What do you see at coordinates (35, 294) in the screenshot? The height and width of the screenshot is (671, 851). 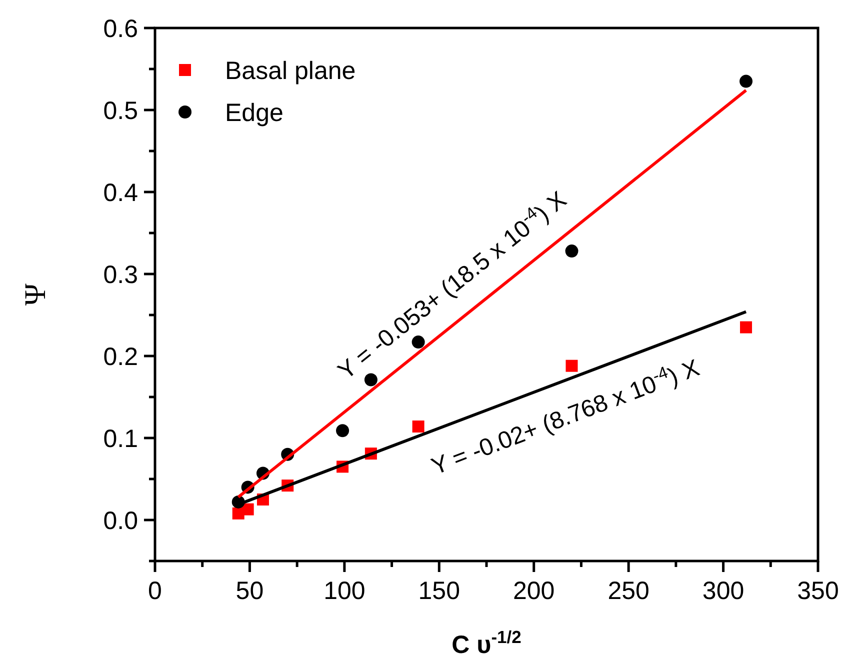 I see `y-axis-title: Ψ` at bounding box center [35, 294].